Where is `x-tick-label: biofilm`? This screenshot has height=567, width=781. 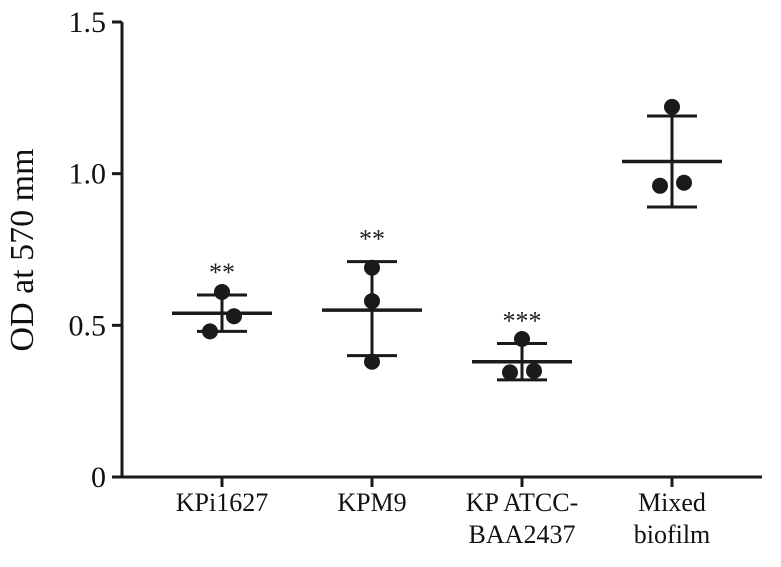 x-tick-label: biofilm is located at coordinates (672, 534).